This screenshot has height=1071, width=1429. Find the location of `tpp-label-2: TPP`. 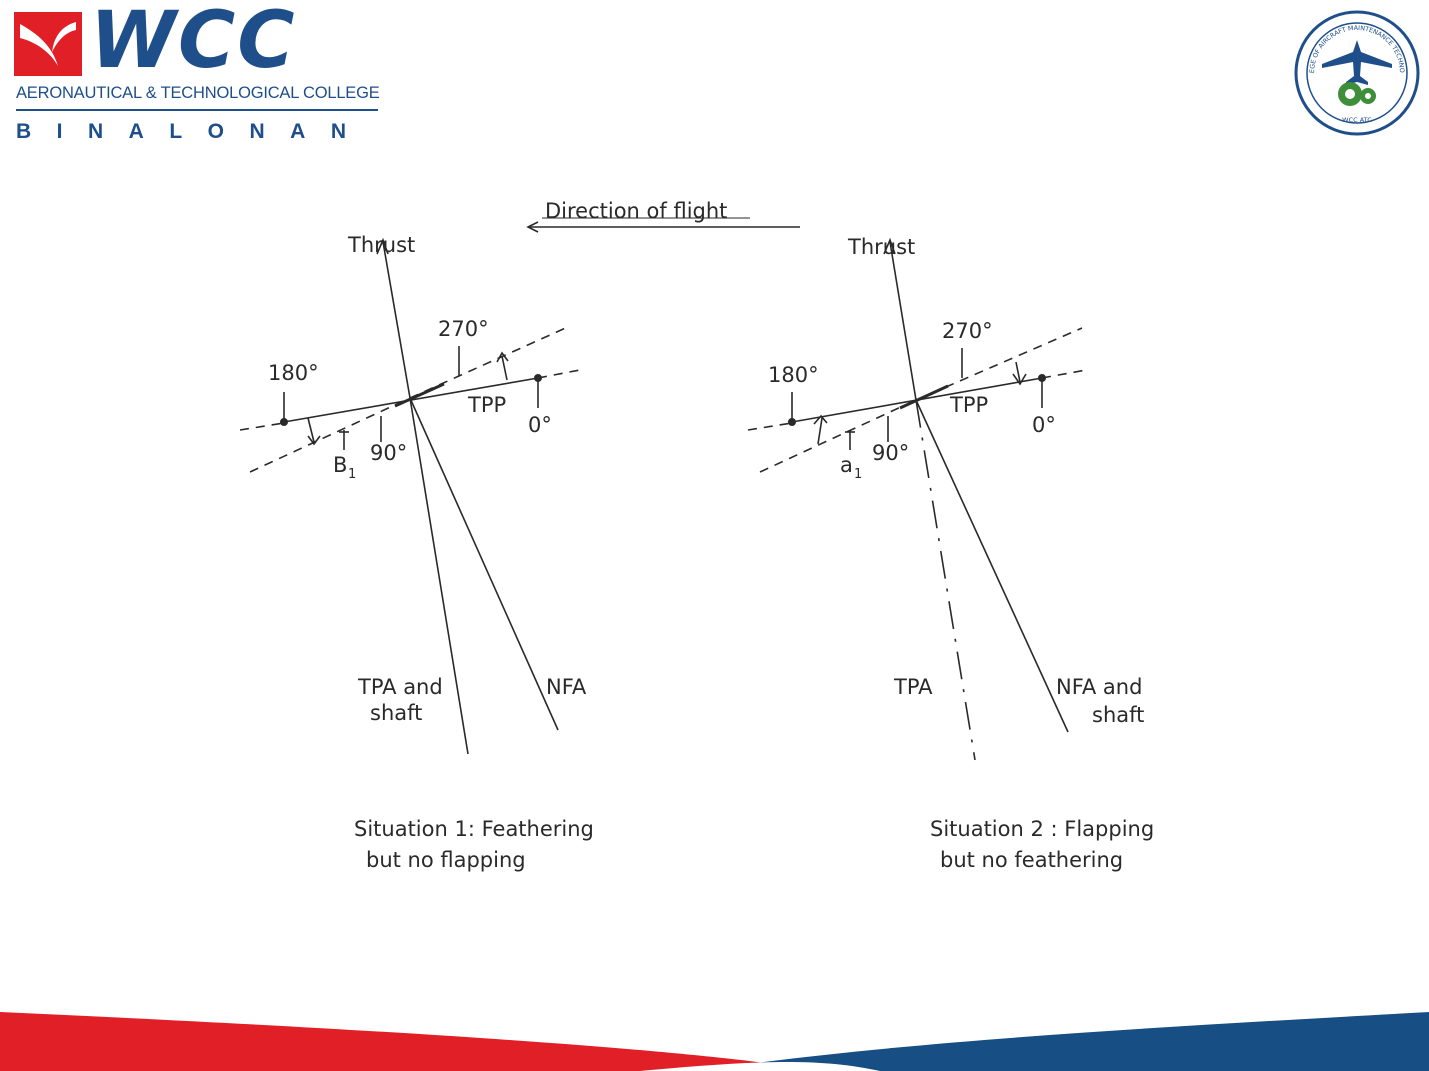

tpp-label-2: TPP is located at coordinates (968, 405).